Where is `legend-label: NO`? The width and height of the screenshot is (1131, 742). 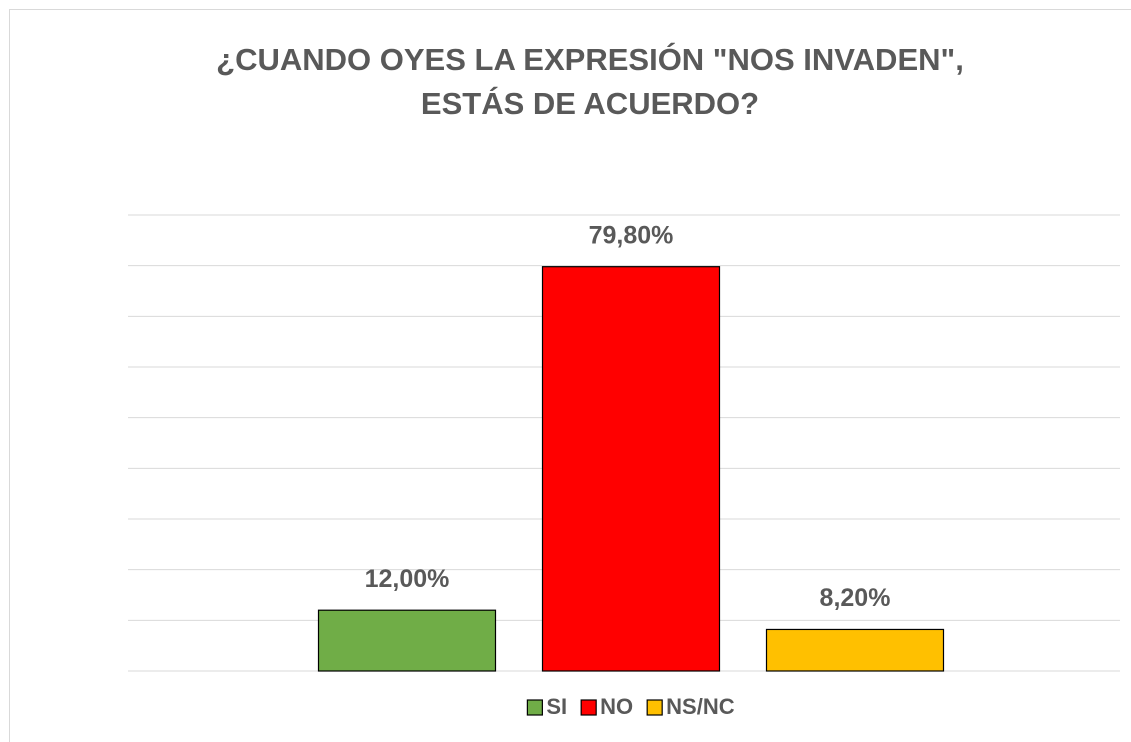 legend-label: NO is located at coordinates (616, 706).